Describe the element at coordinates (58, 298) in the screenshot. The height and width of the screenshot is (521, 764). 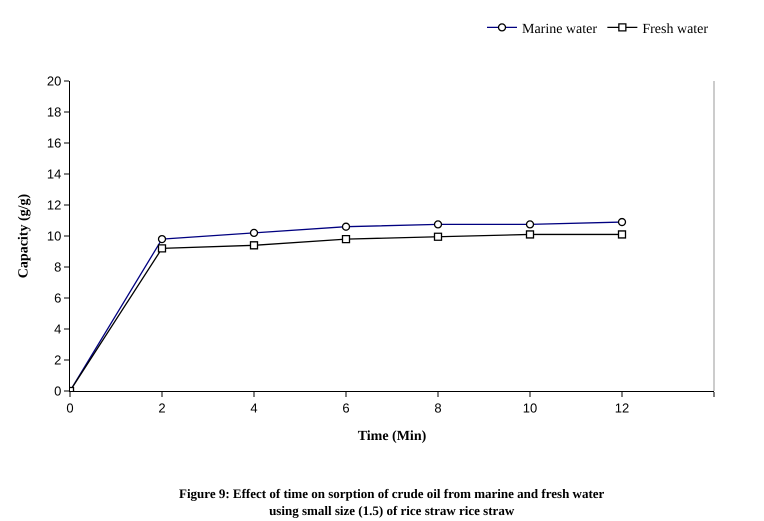
I see `y-tick-label: 6` at that location.